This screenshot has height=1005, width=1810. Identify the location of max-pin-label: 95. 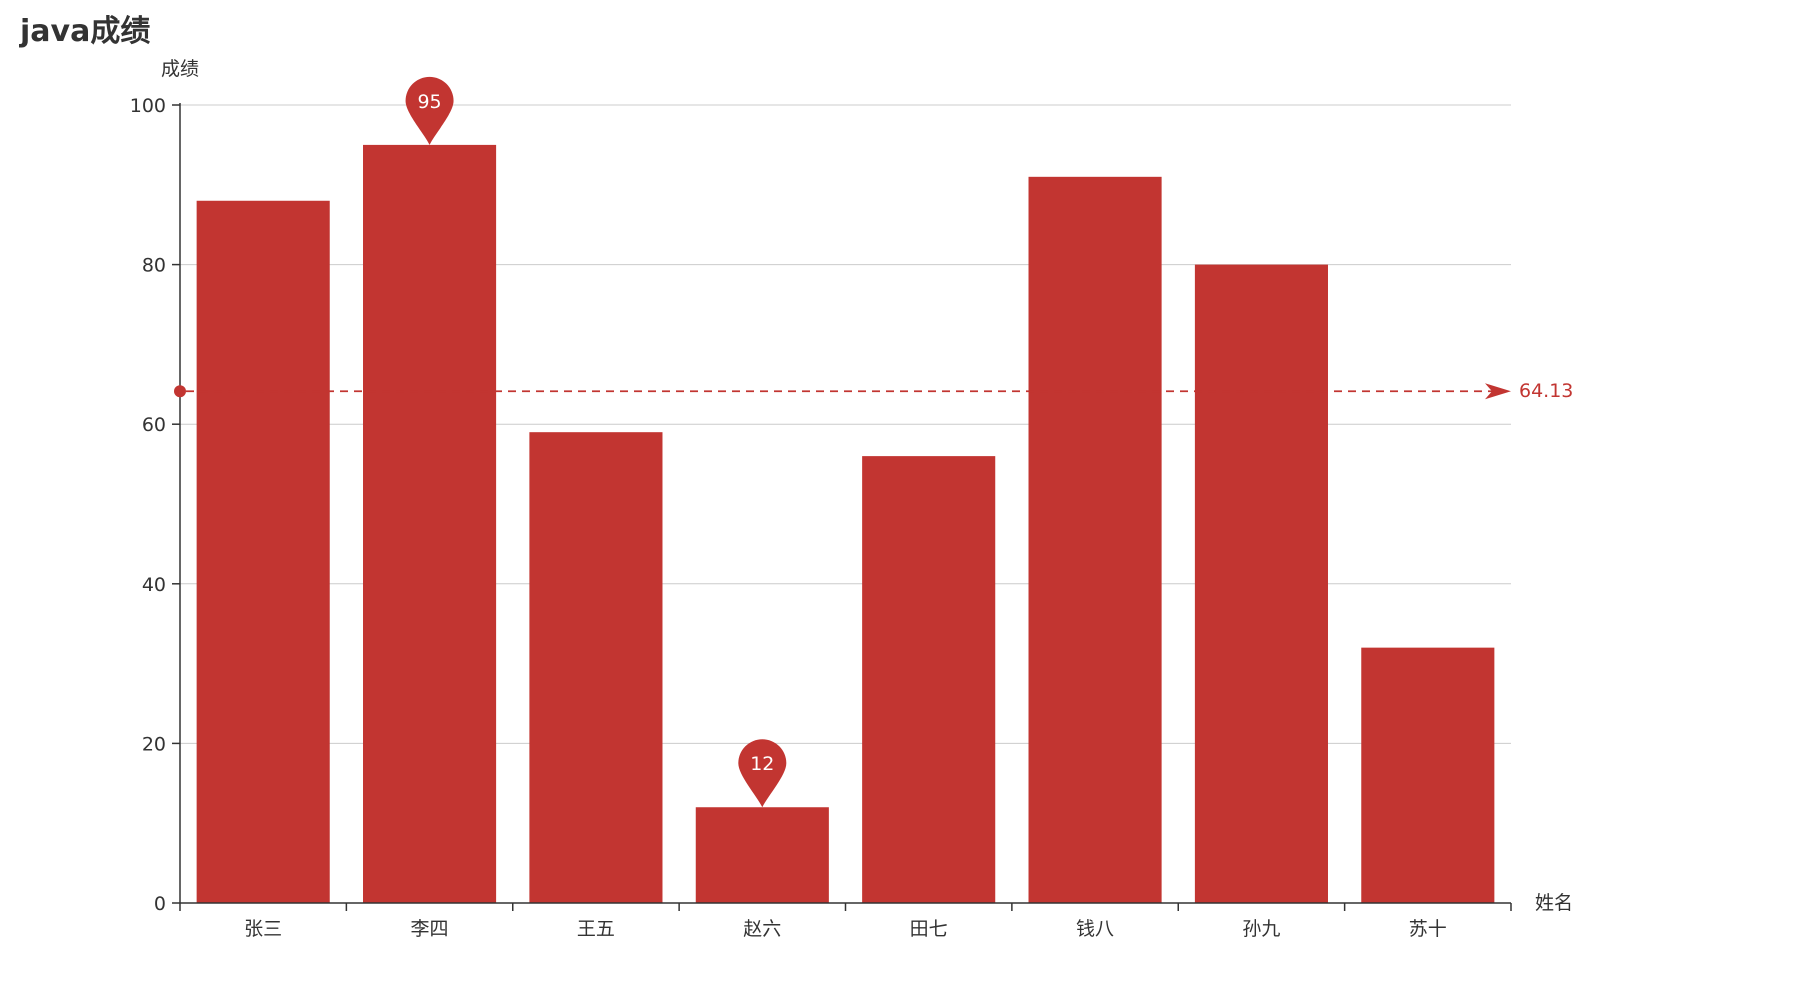
(429, 102).